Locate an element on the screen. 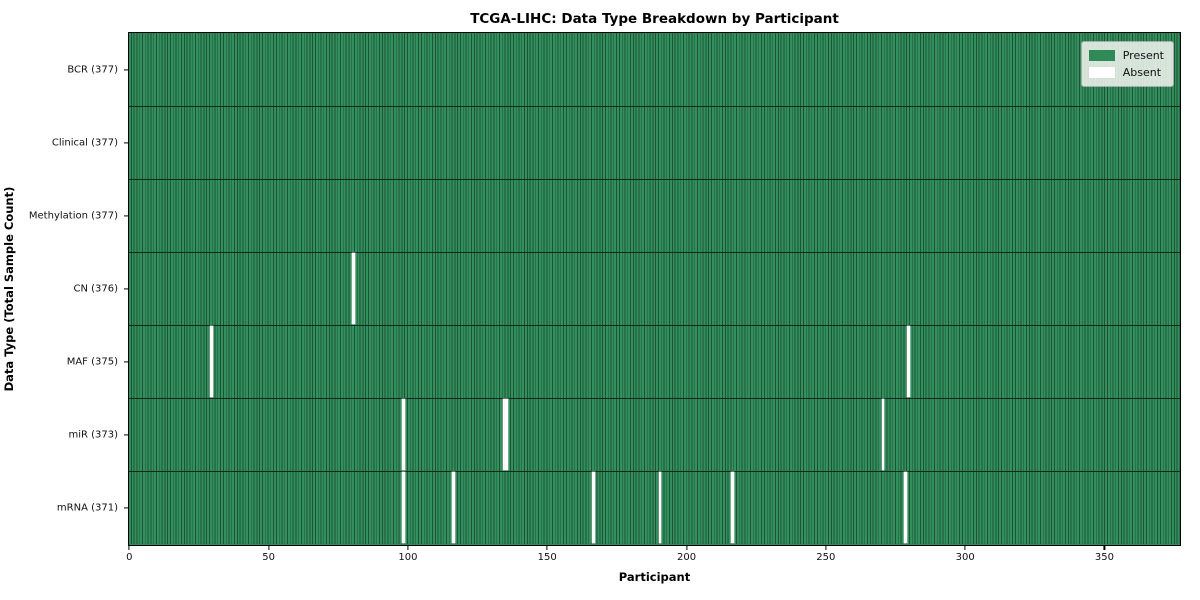 The image size is (1200, 600). x-tick-label-100: 100 is located at coordinates (408, 557).